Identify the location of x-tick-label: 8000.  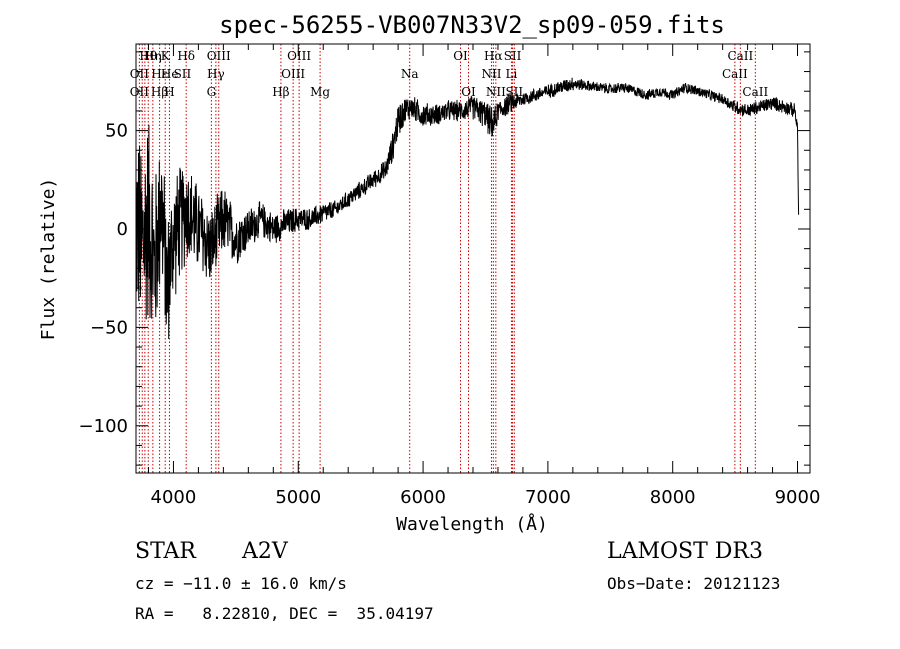
(673, 497).